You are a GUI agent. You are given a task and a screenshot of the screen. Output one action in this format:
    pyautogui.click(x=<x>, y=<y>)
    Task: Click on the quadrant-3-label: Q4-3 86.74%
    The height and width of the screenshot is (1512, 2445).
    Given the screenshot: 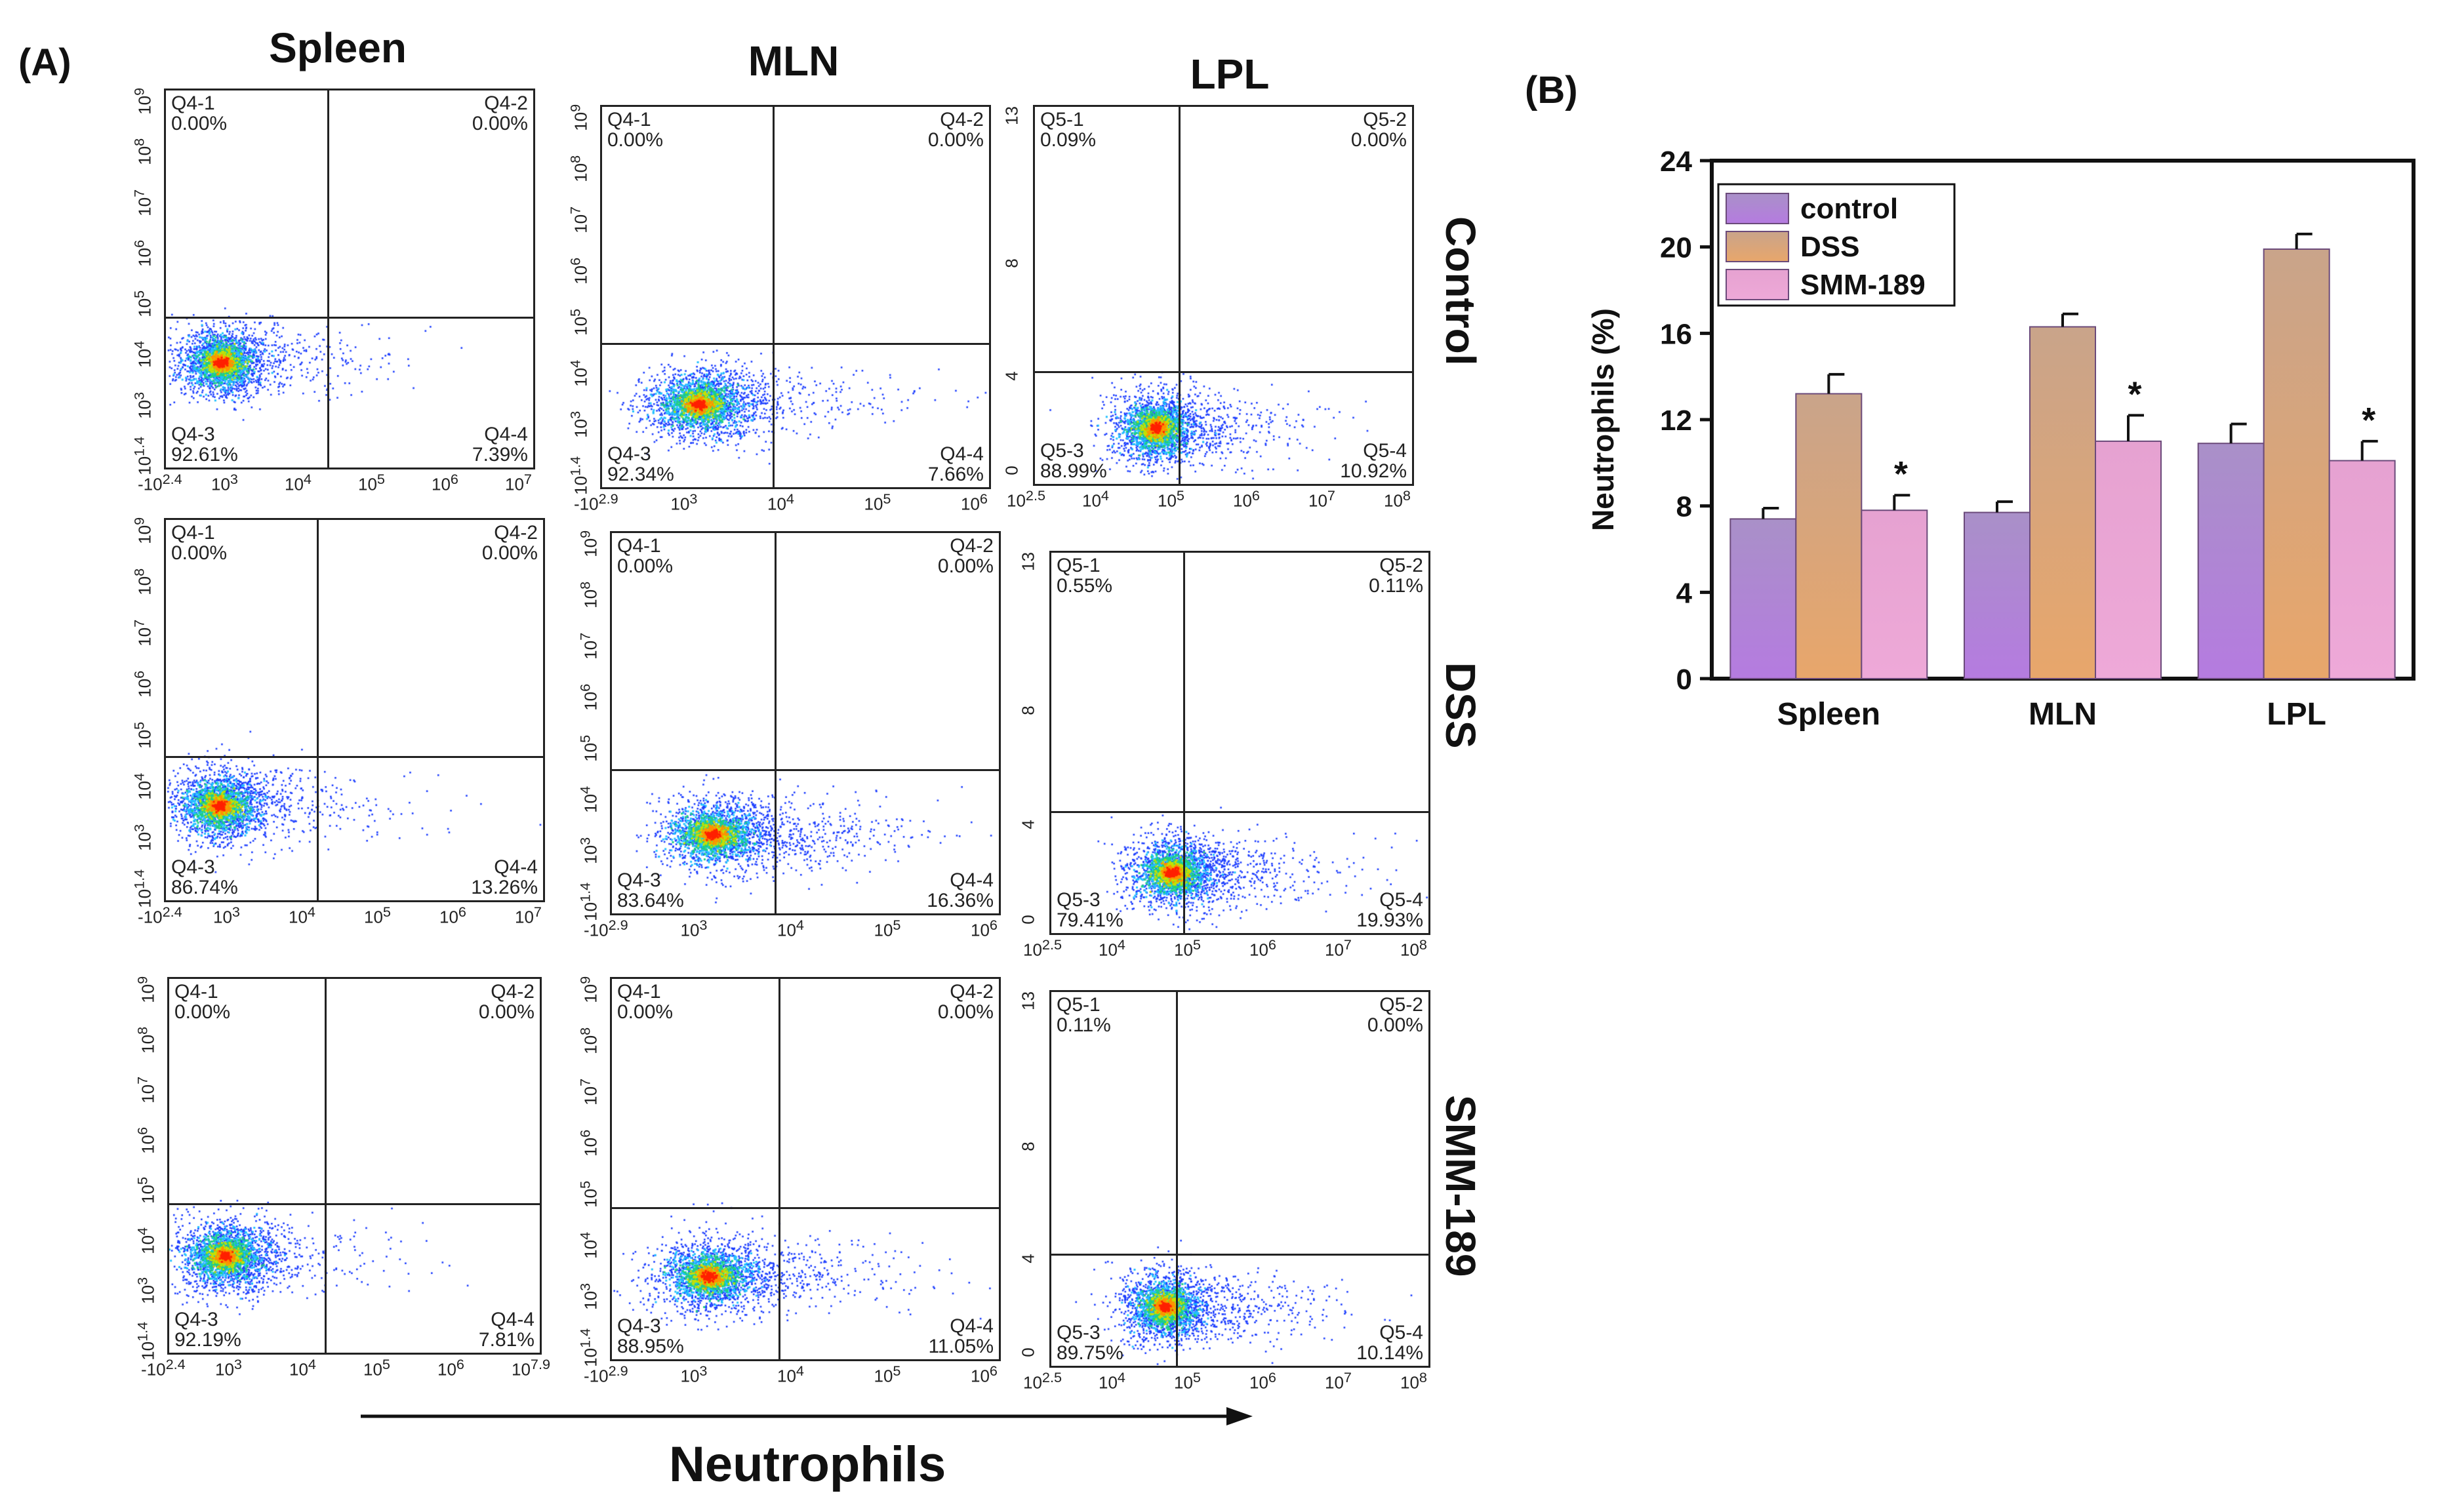 What is the action you would take?
    pyautogui.click(x=205, y=877)
    